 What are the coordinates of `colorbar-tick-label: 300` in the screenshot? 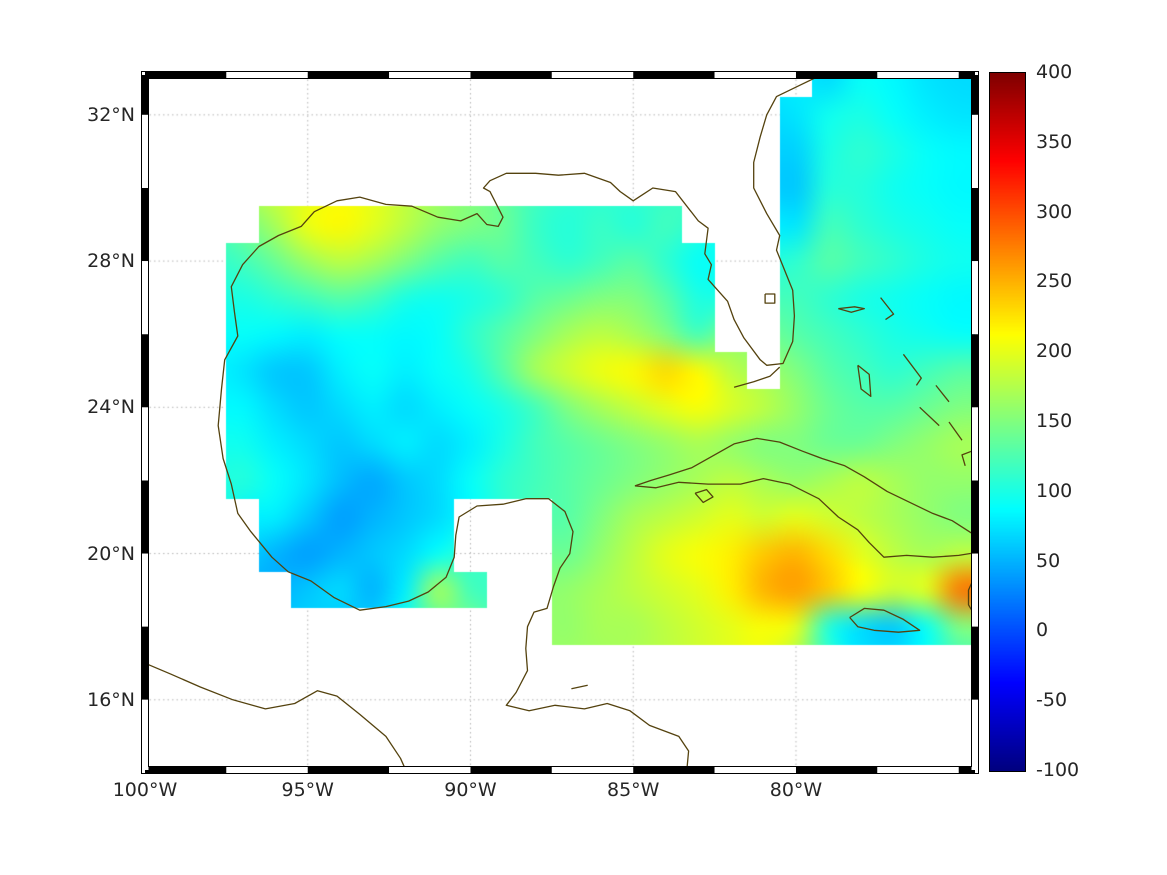 It's located at (1054, 211).